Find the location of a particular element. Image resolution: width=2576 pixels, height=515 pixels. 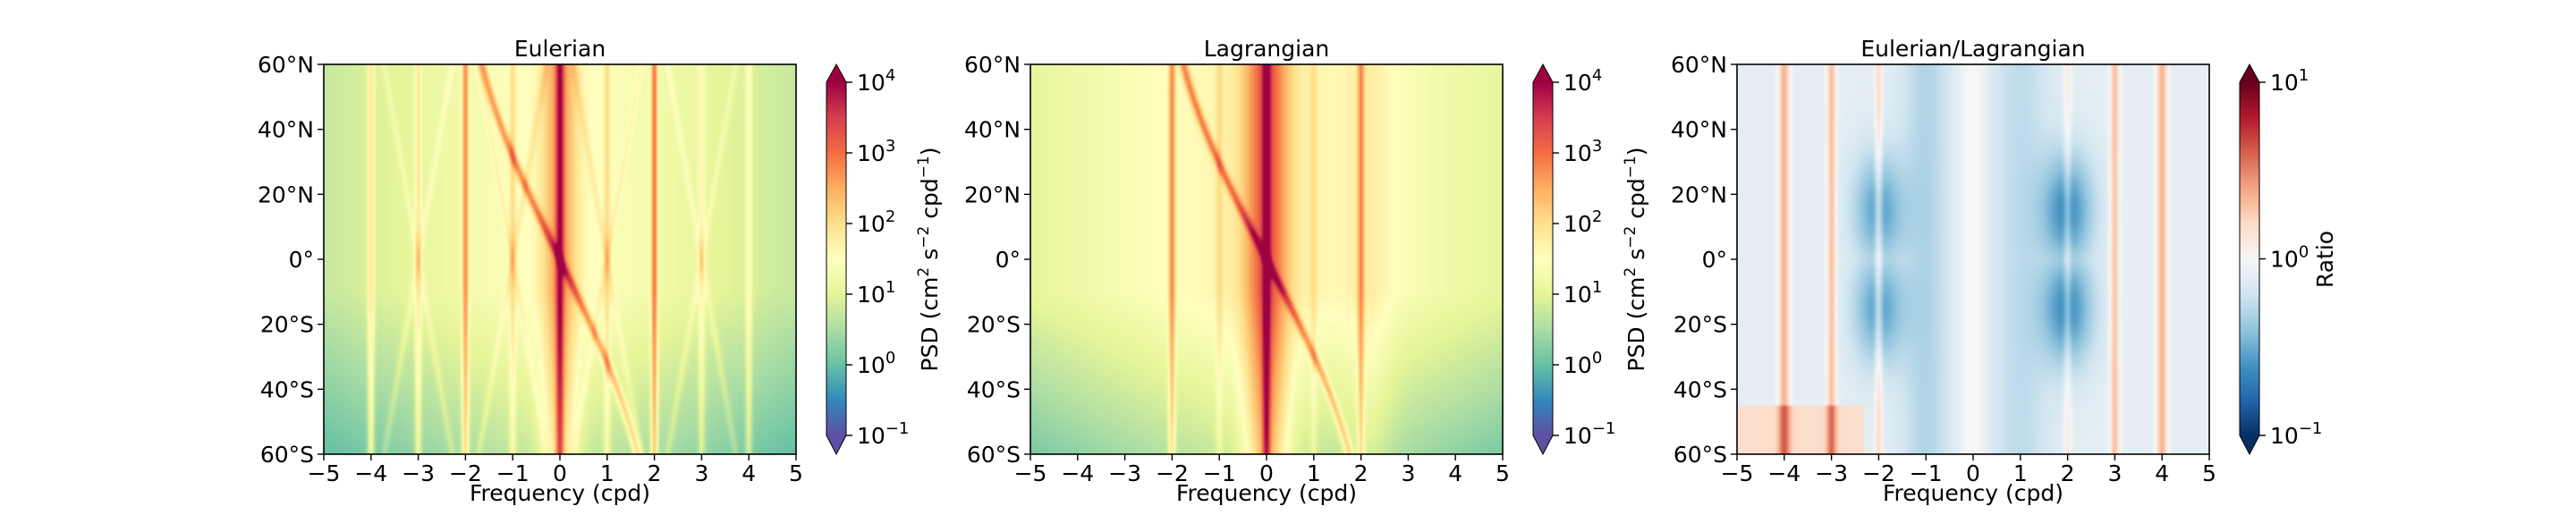

panel-title: Lagrangian is located at coordinates (1267, 49).